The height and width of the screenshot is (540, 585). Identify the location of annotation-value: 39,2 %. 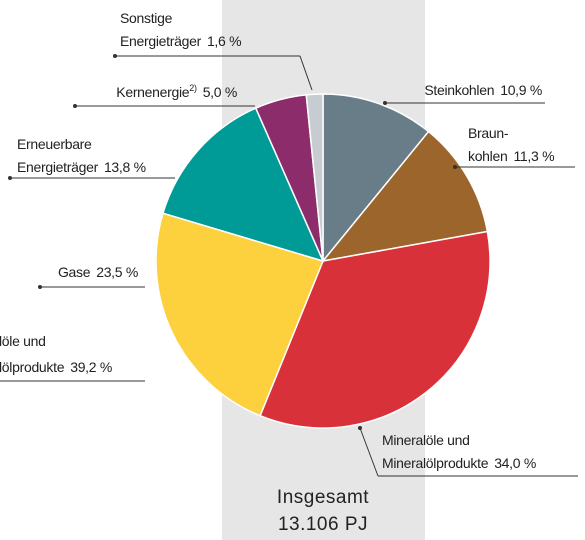
(91, 367).